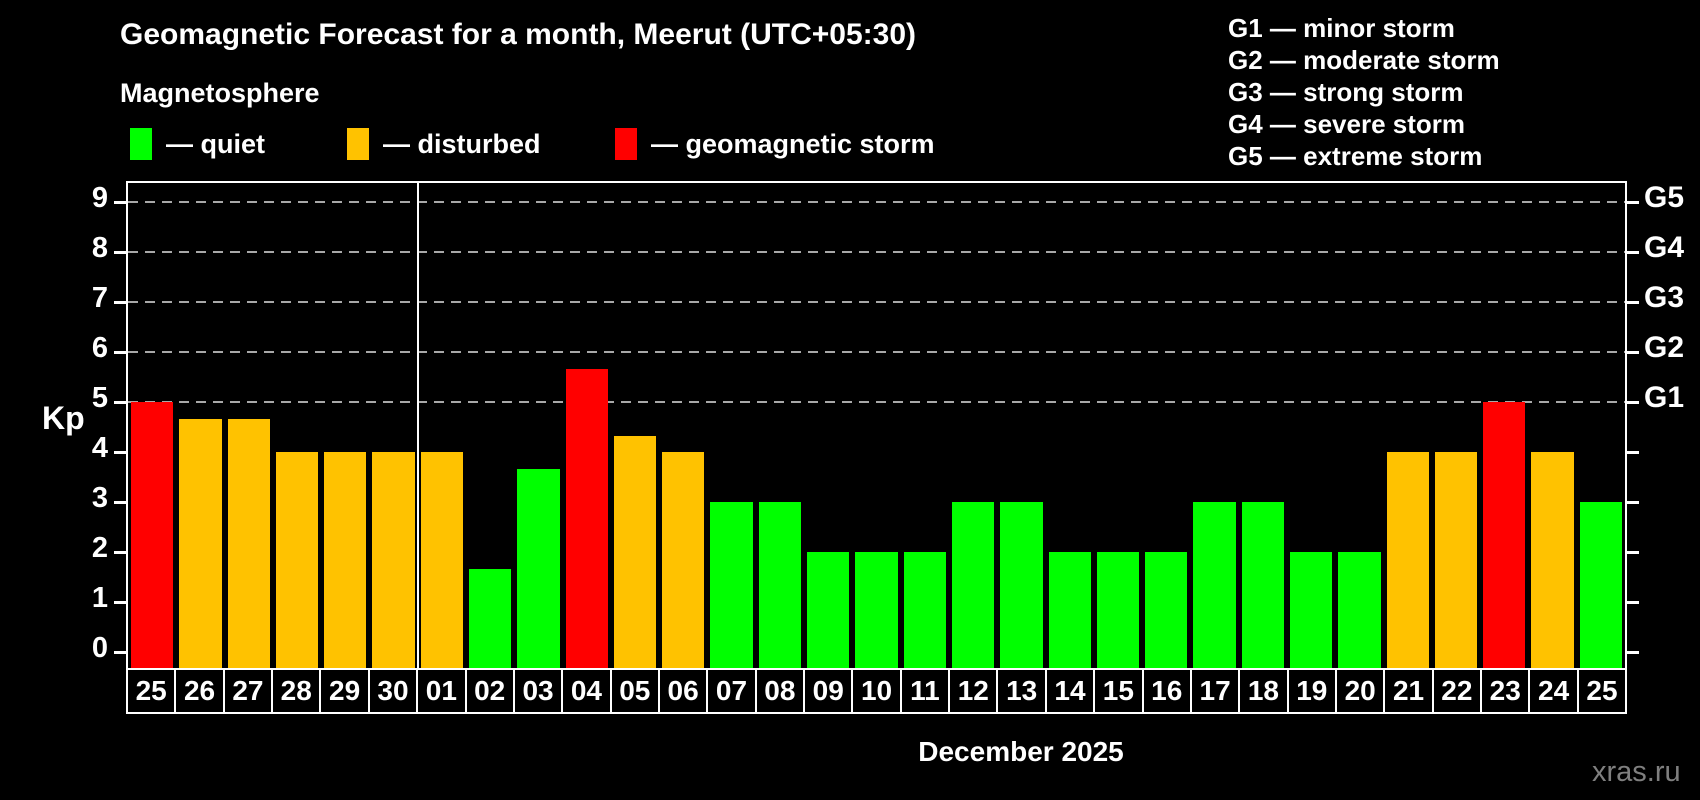 This screenshot has height=800, width=1700. I want to click on y-tick-label-1: 1, so click(99, 598).